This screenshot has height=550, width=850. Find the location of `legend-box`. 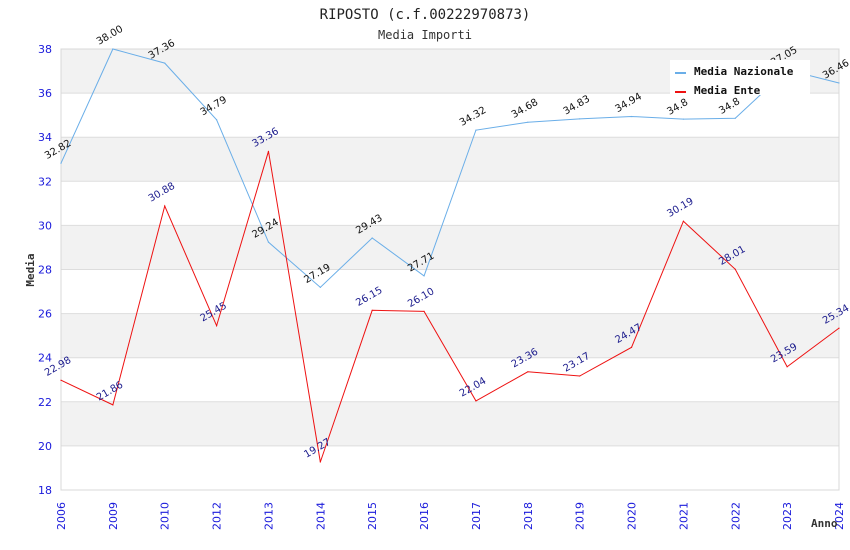

legend-box is located at coordinates (740, 77).